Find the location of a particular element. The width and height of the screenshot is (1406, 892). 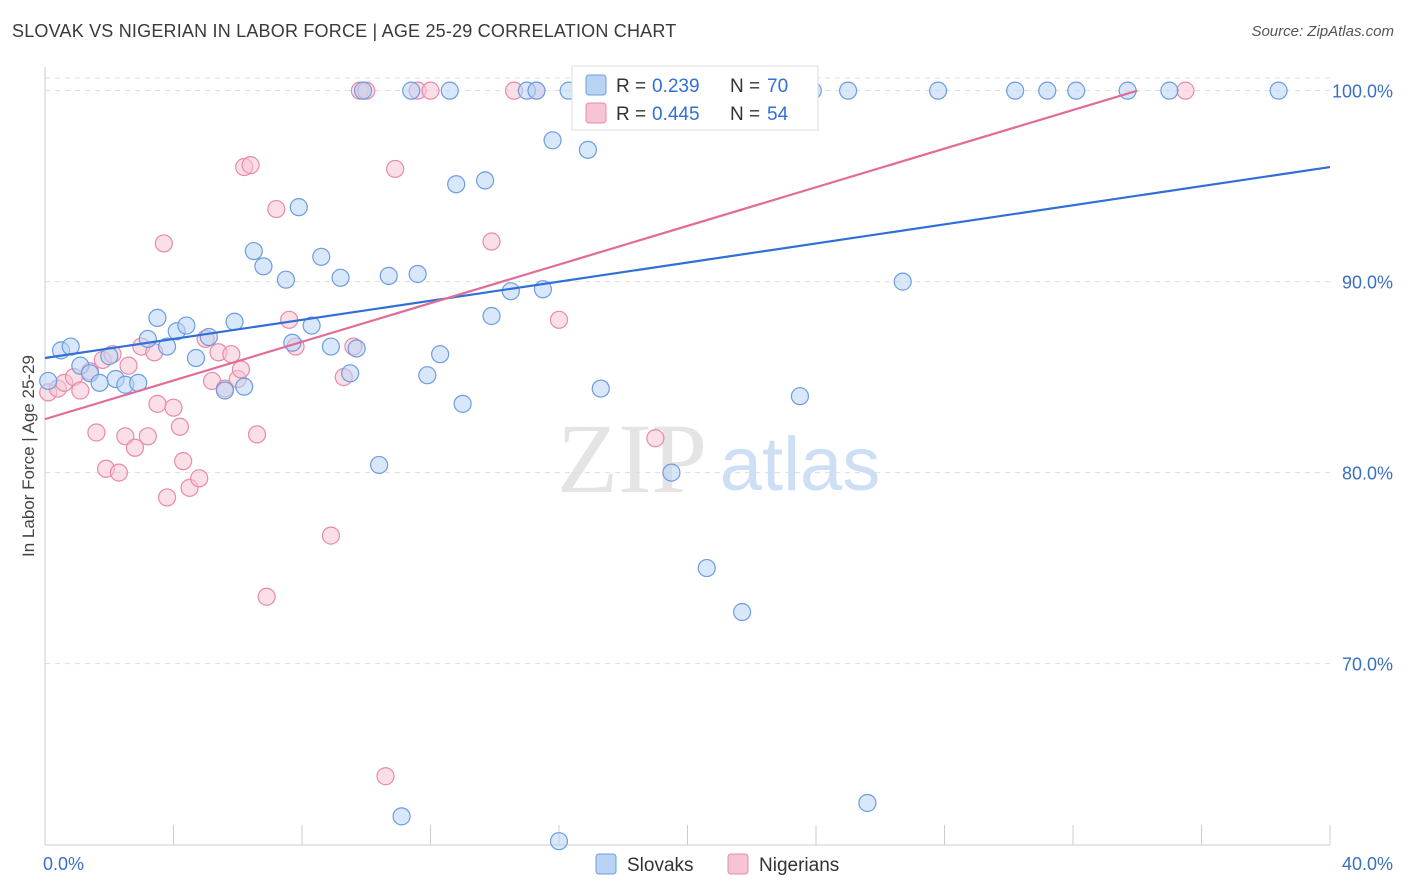

legend-n-label-1: N = is located at coordinates (745, 86).